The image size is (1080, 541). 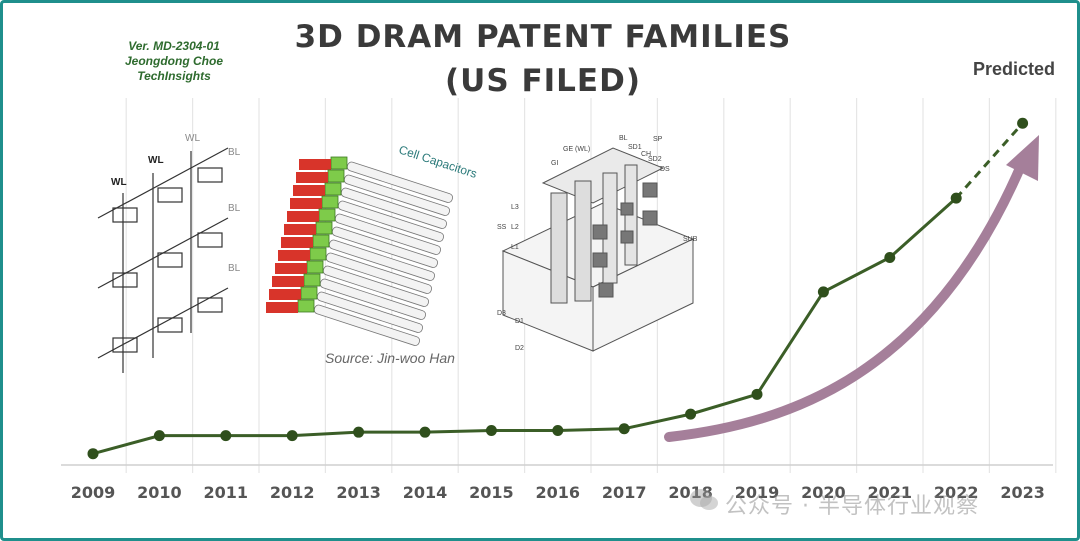 What do you see at coordinates (292, 492) in the screenshot?
I see `x-tick-label: 2012` at bounding box center [292, 492].